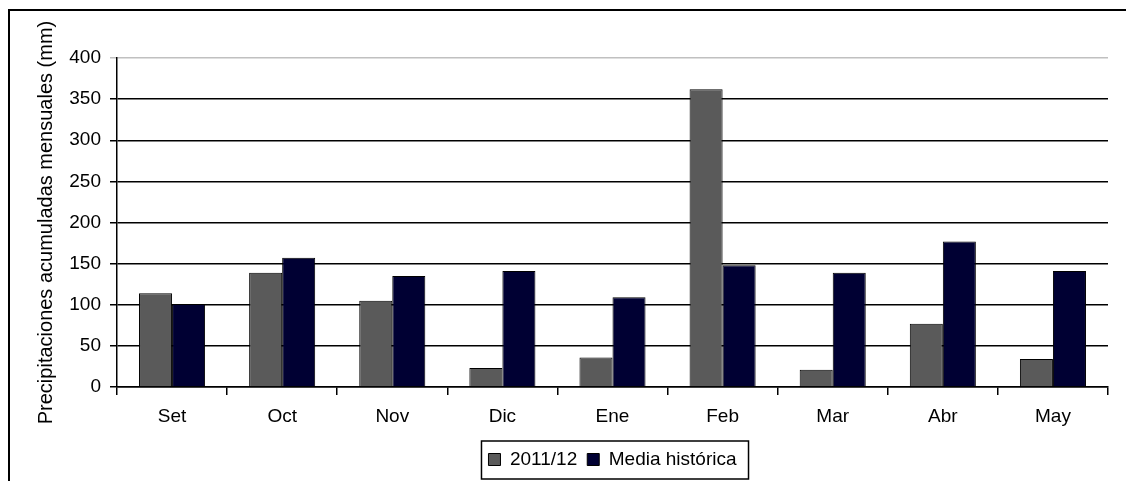 Image resolution: width=1126 pixels, height=481 pixels. What do you see at coordinates (1053, 415) in the screenshot?
I see `x-tick-label: May` at bounding box center [1053, 415].